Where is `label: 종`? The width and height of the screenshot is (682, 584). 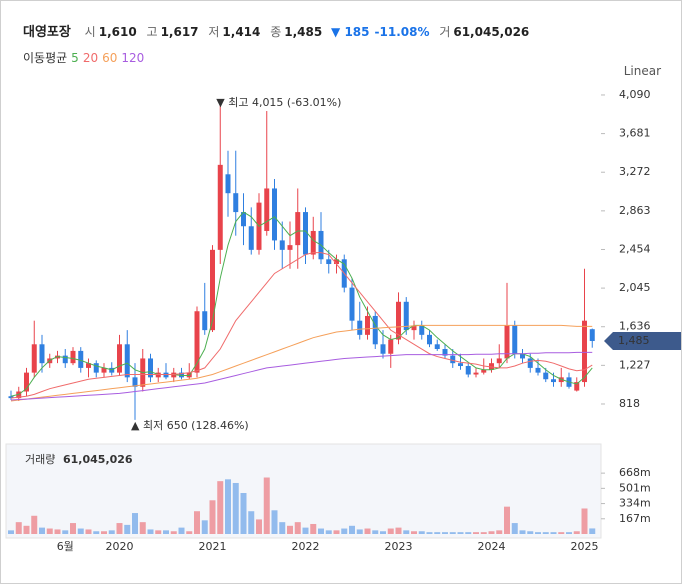 label: 종 is located at coordinates (276, 32).